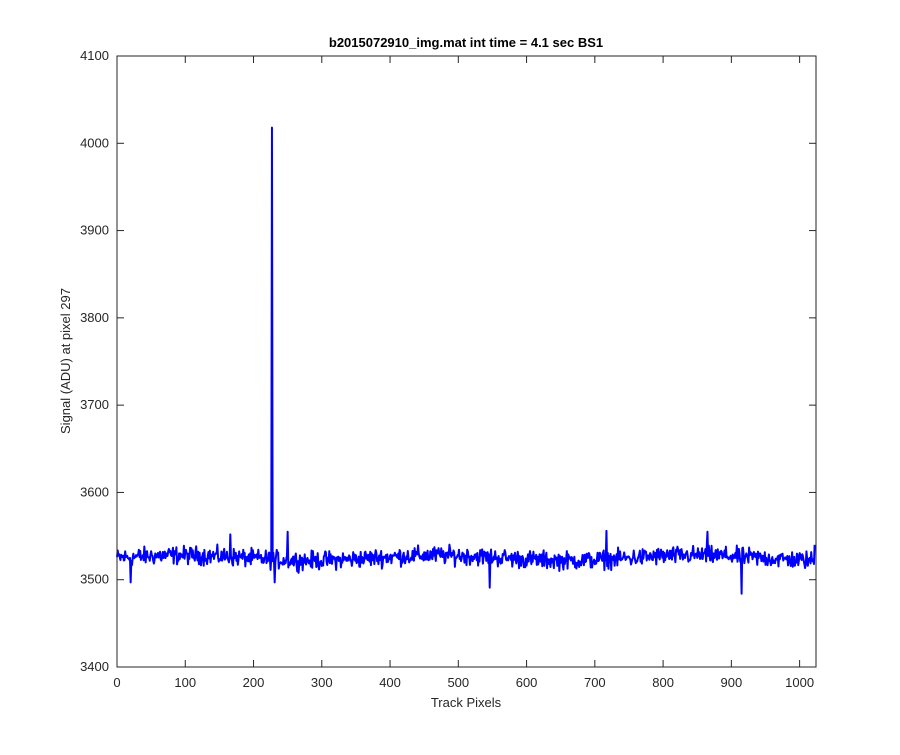  Describe the element at coordinates (94, 55) in the screenshot. I see `y-tick-label: 4100` at that location.